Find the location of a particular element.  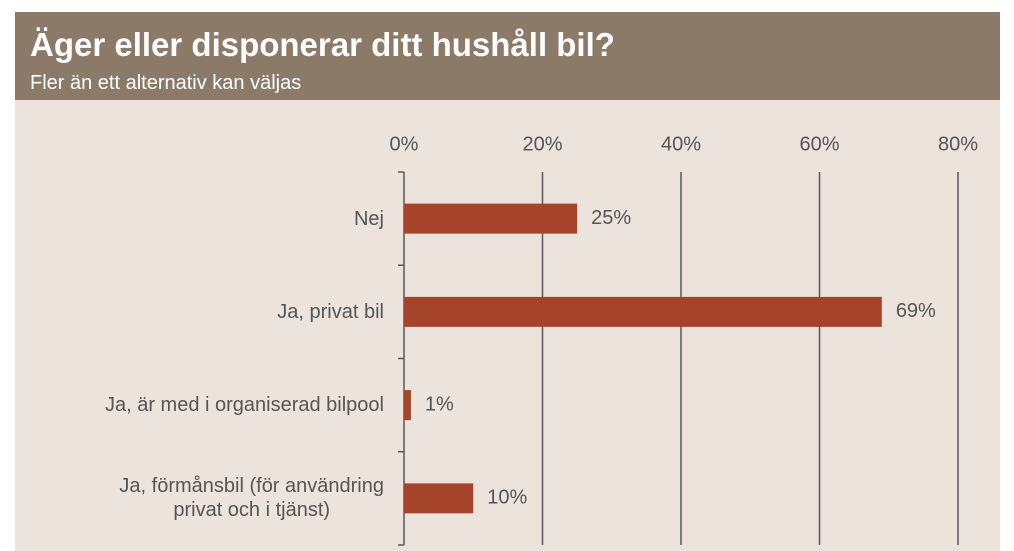

x-tick-label: 40% is located at coordinates (681, 144).